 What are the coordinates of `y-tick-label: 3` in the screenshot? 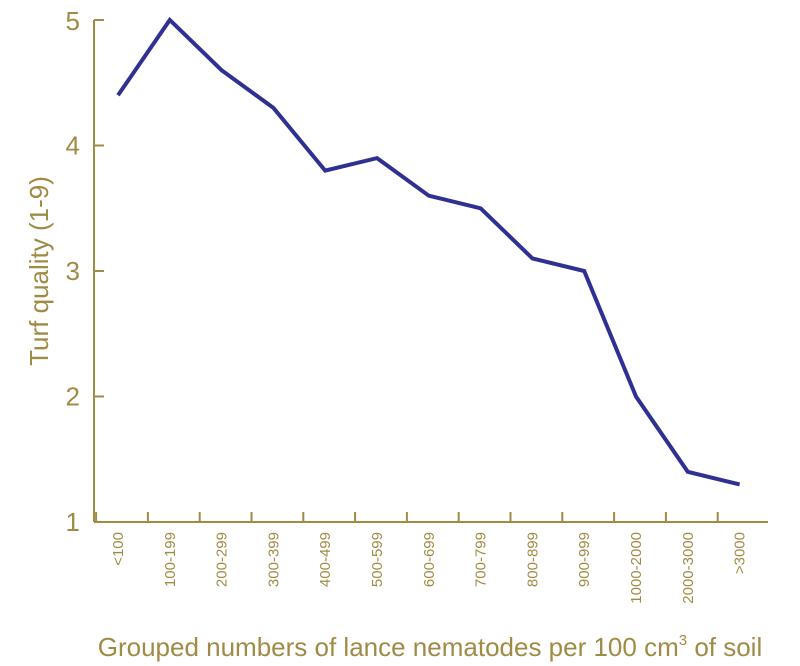 It's located at (73, 271).